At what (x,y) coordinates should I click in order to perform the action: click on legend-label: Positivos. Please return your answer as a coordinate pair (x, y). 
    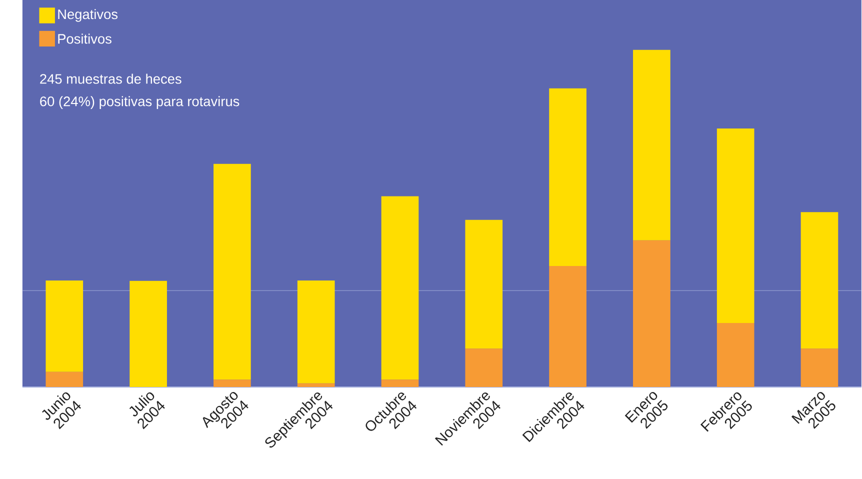
    Looking at the image, I should click on (85, 38).